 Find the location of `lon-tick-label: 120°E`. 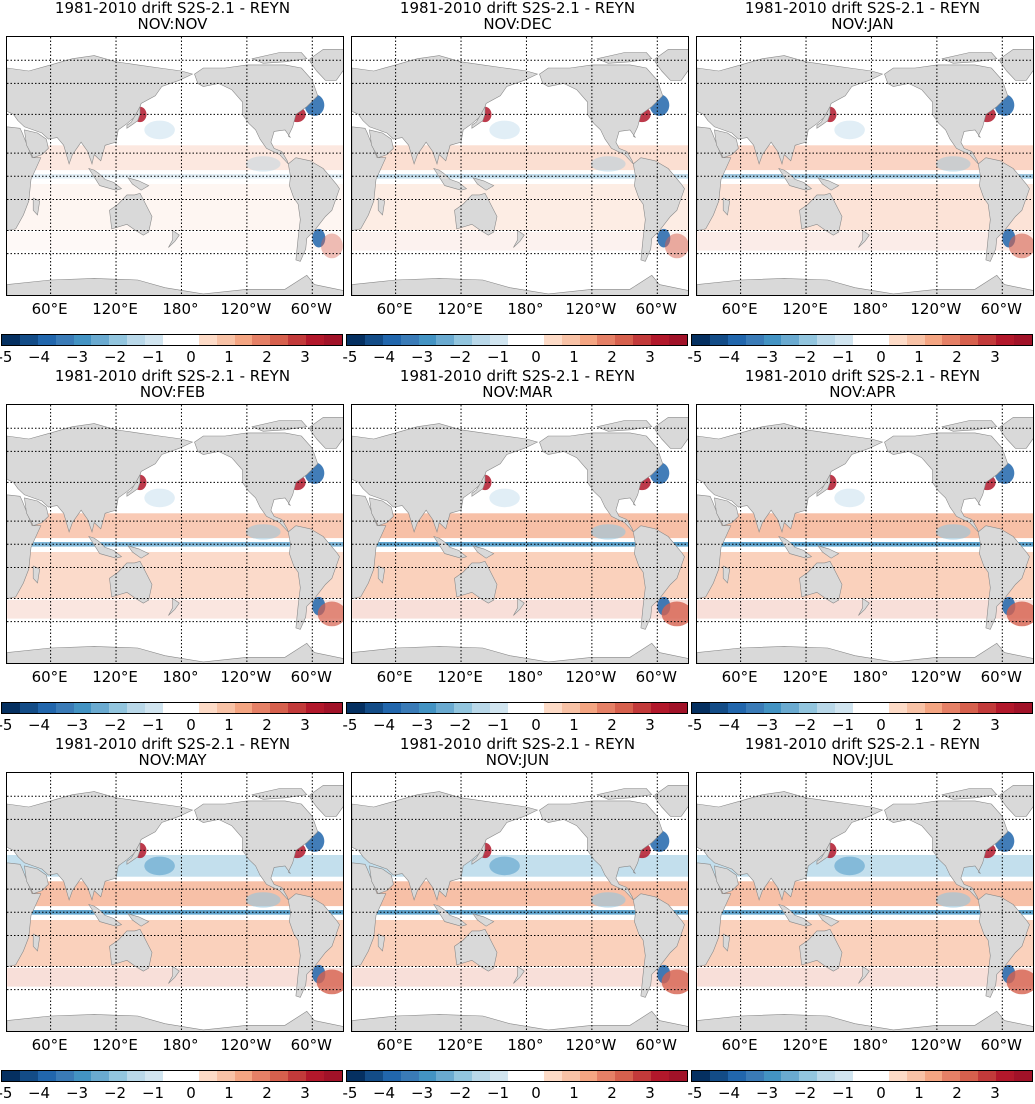

lon-tick-label: 120°E is located at coordinates (115, 1045).